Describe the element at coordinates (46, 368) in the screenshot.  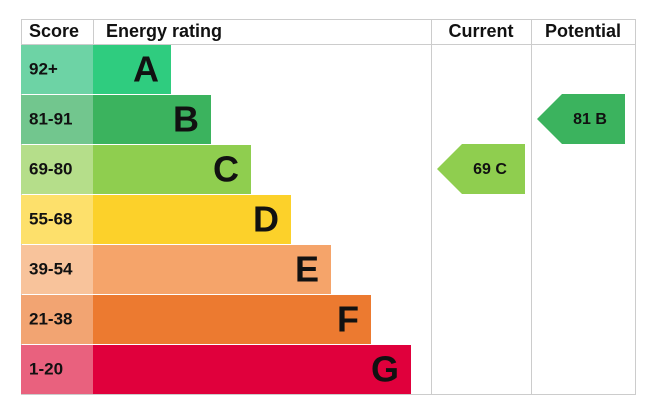
I see `score-label: 1-20` at that location.